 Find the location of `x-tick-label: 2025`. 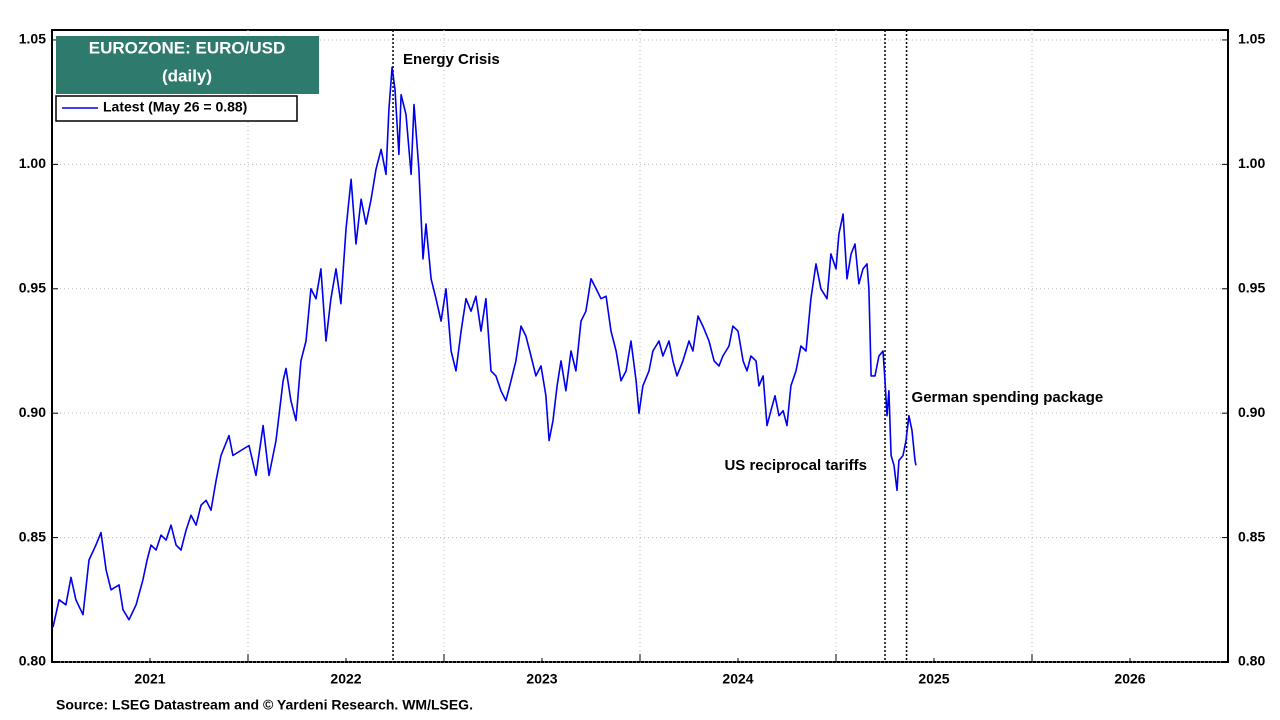

x-tick-label: 2025 is located at coordinates (933, 679).